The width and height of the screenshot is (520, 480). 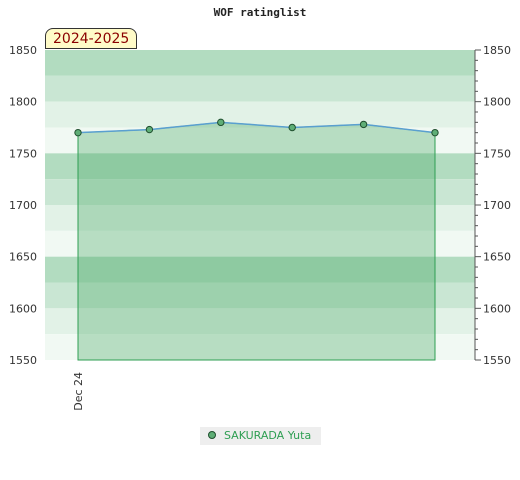 What do you see at coordinates (497, 257) in the screenshot?
I see `y-tick-label-right: 1650` at bounding box center [497, 257].